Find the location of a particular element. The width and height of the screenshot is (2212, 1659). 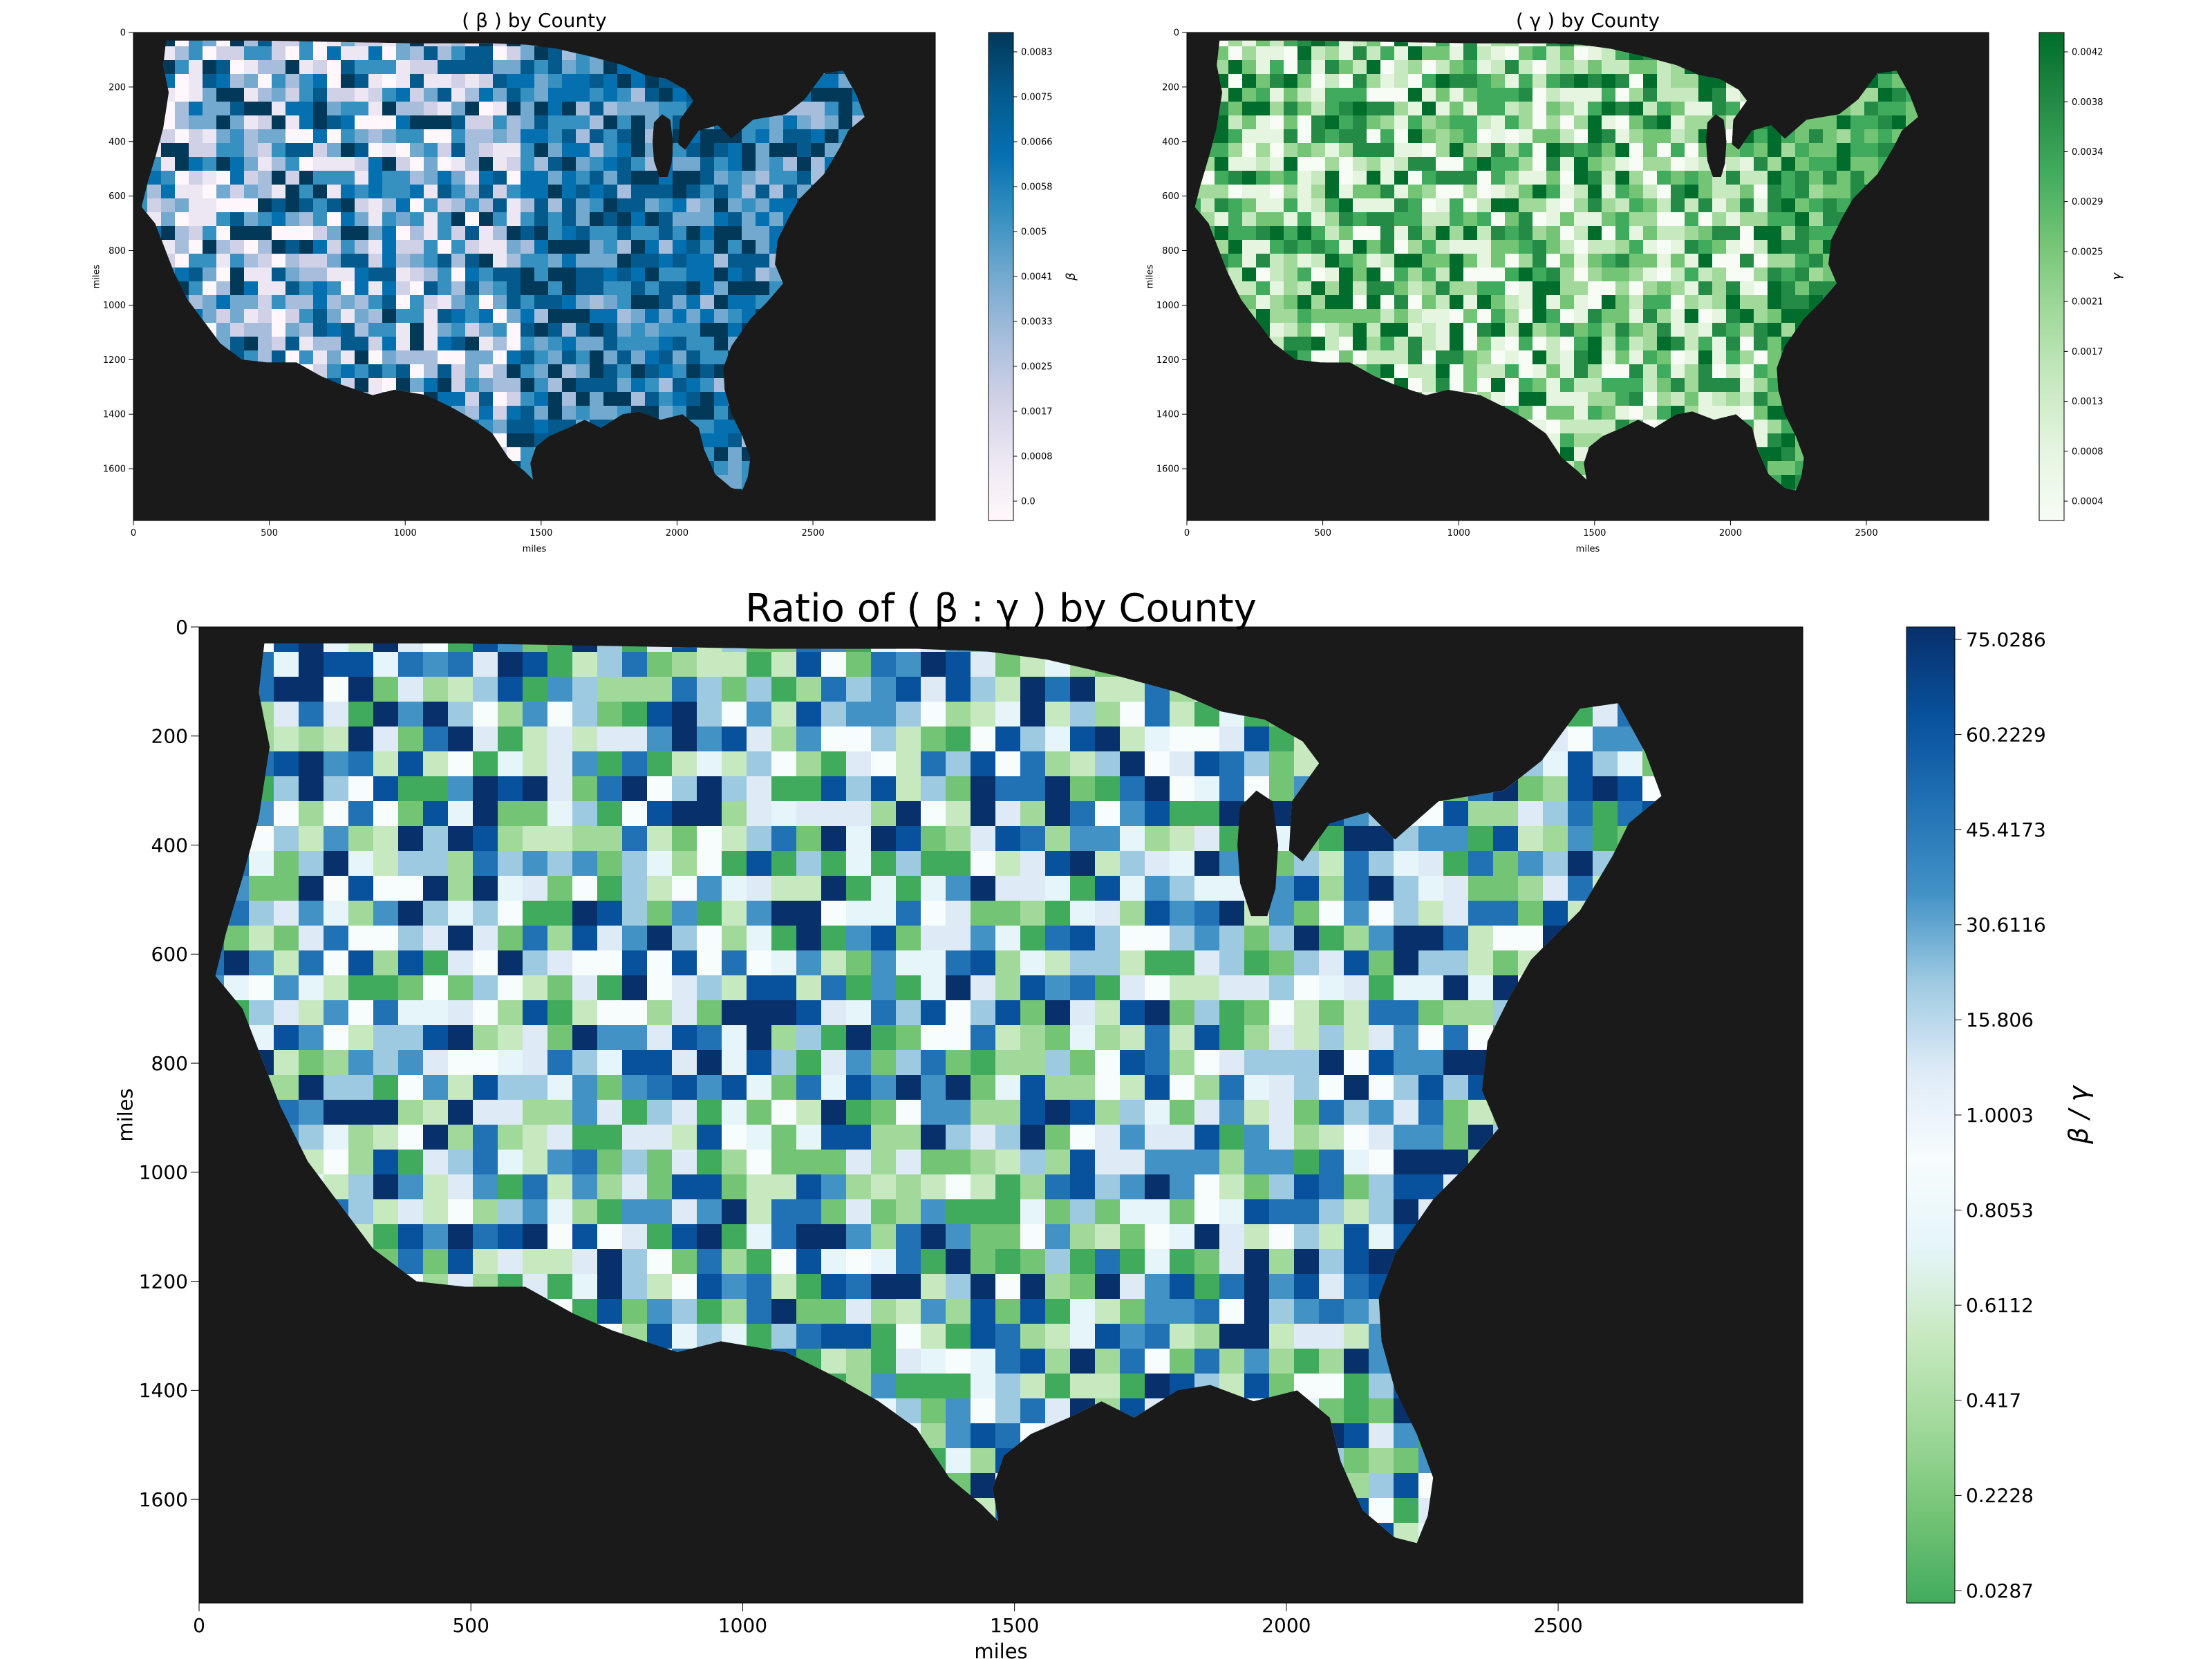

y-tick-label: 800 is located at coordinates (1170, 251).